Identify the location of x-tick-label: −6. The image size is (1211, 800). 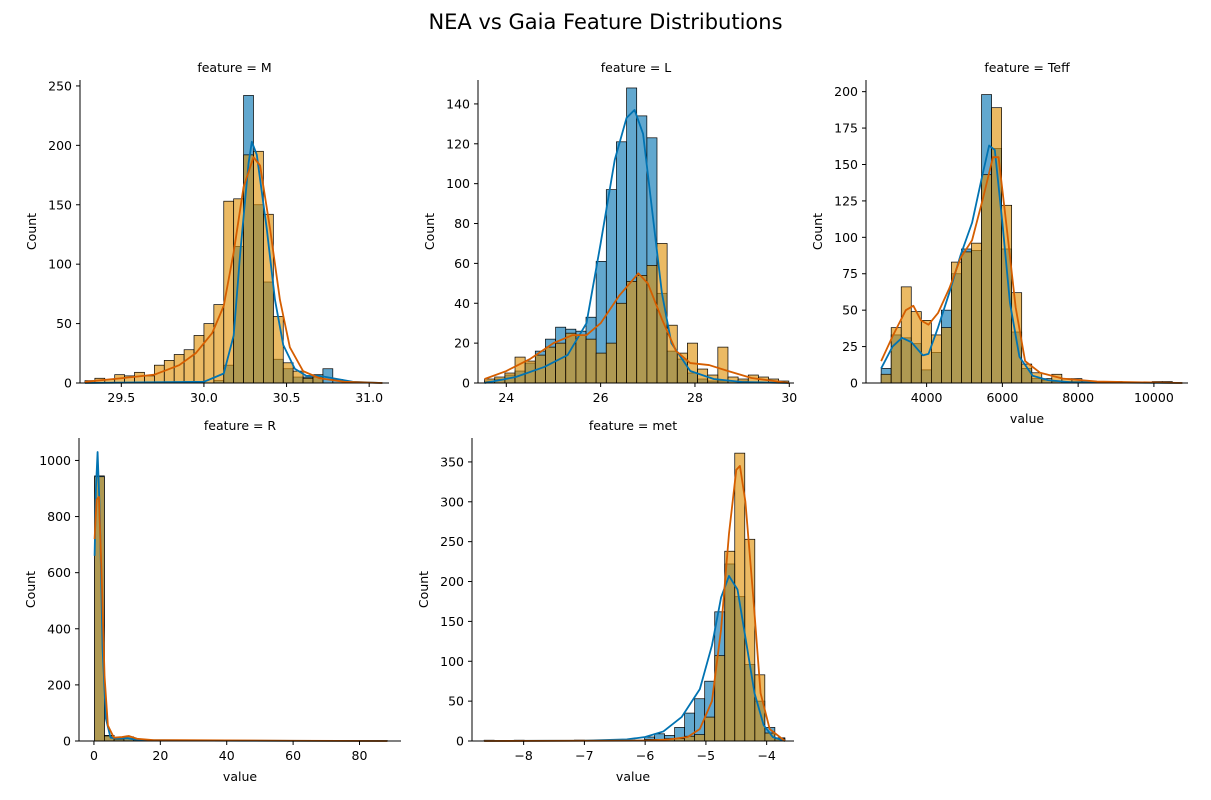
(645, 755).